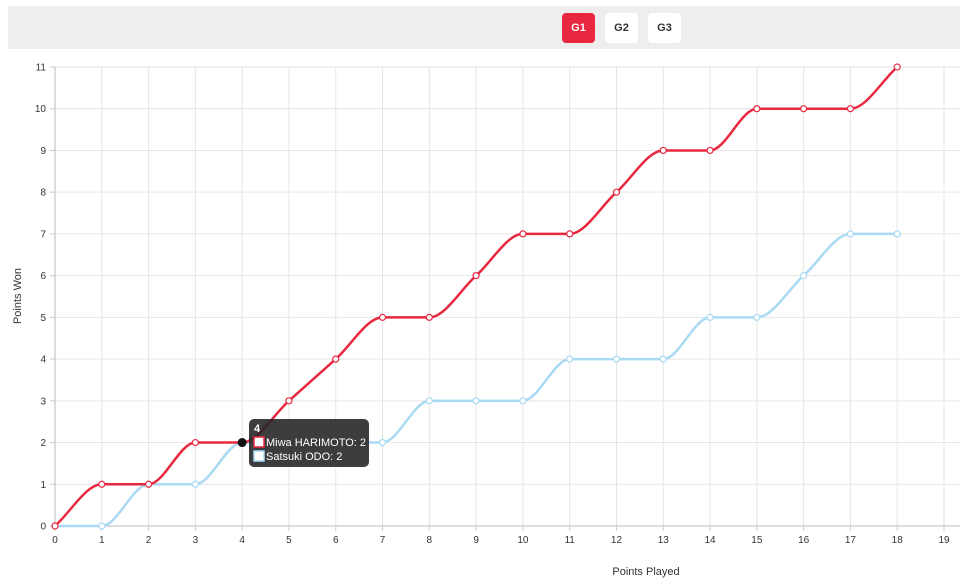 The width and height of the screenshot is (960, 585). Describe the element at coordinates (617, 540) in the screenshot. I see `x-tick-label: 12` at that location.